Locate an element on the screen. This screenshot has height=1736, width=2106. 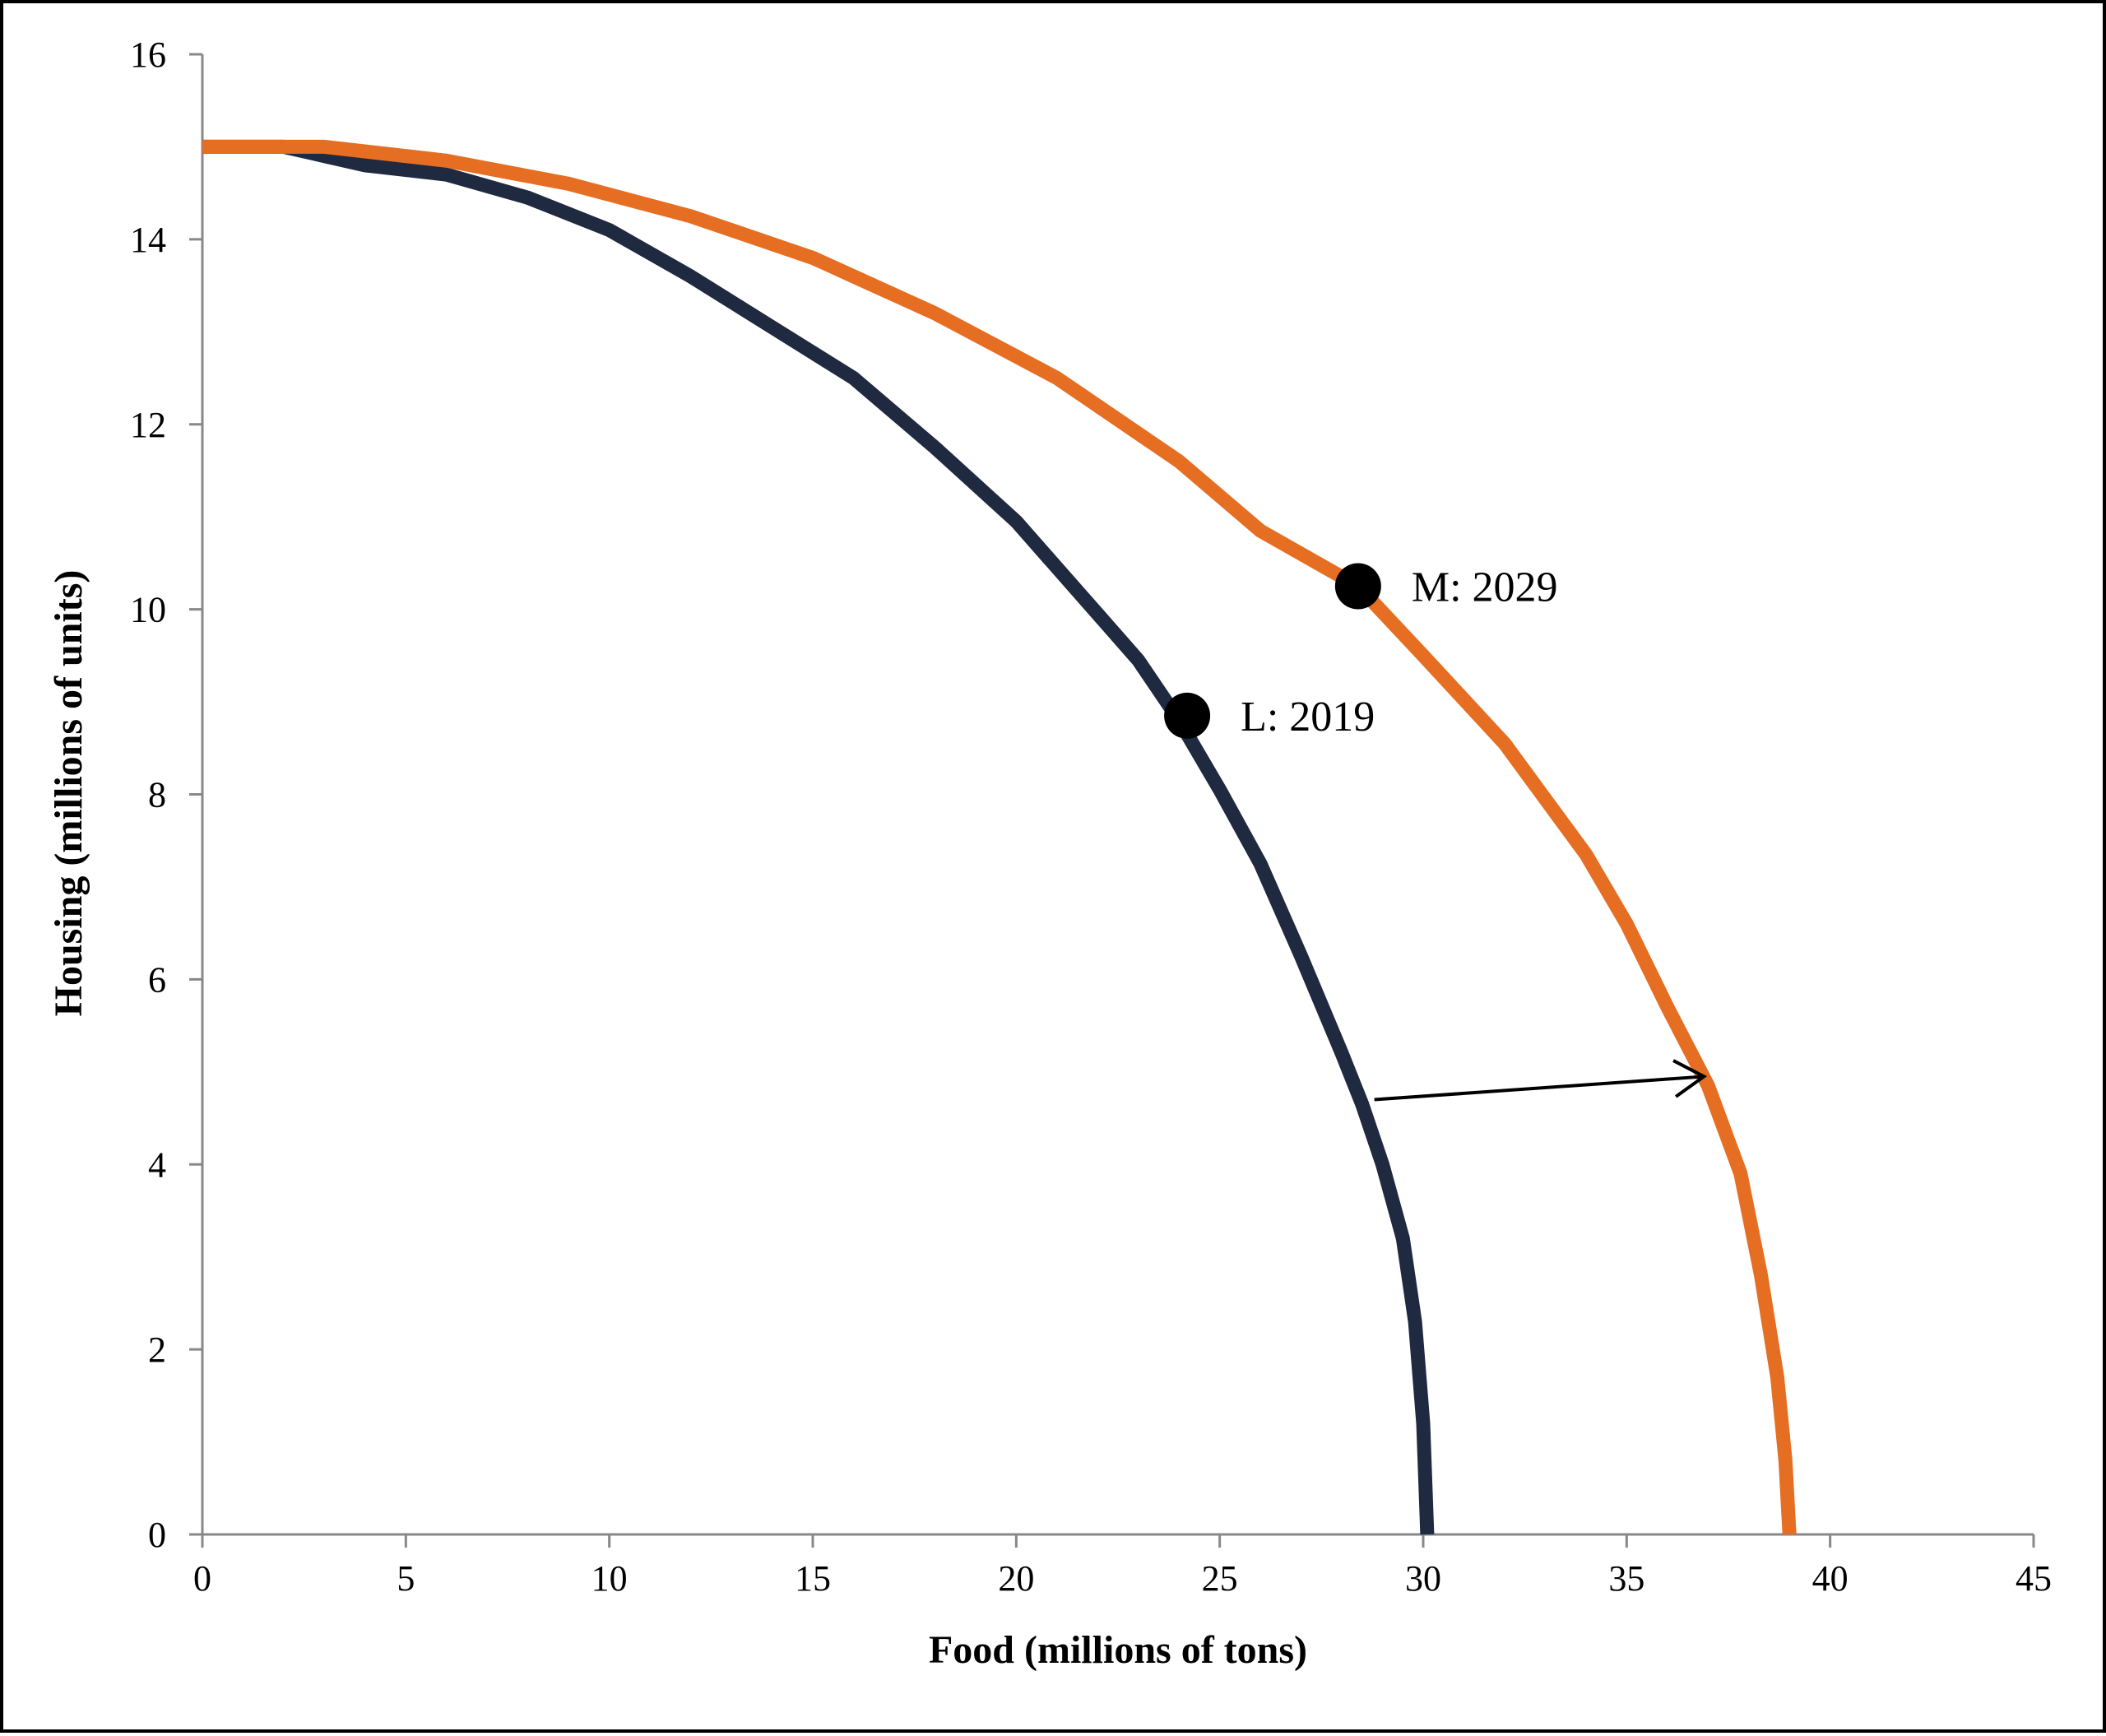
data-point-label: L: 2019 is located at coordinates (1308, 717).